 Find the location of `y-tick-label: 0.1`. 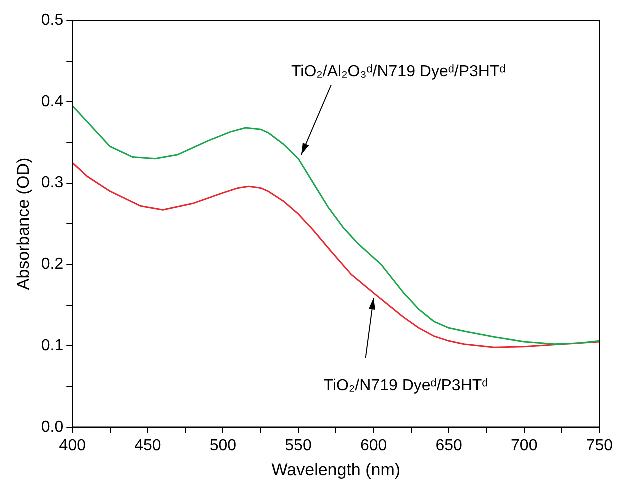

y-tick-label: 0.1 is located at coordinates (52, 345).